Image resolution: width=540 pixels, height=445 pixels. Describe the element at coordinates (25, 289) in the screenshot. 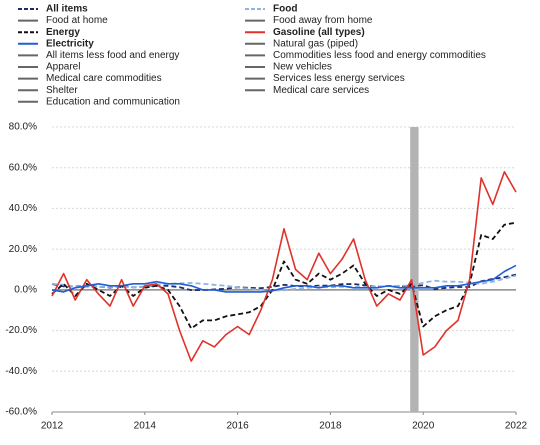

I see `y-tick-label: 0.0%` at that location.